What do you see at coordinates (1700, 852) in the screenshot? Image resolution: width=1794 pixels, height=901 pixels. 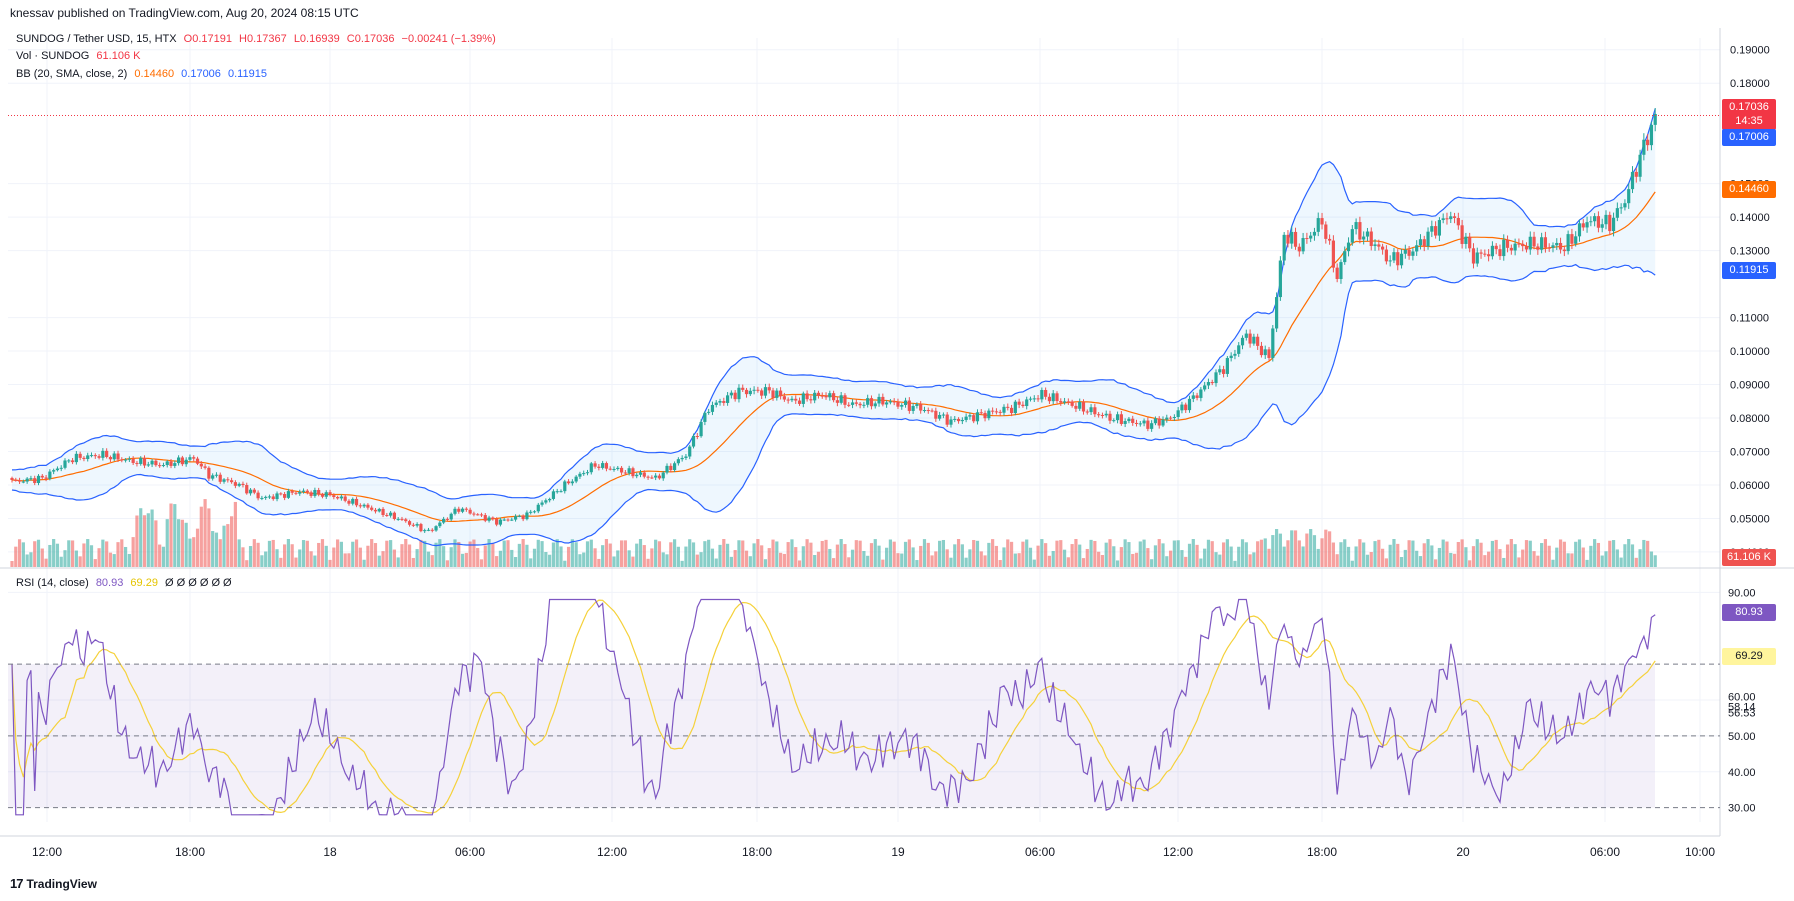 I see `time-tick-label: 10:00` at bounding box center [1700, 852].